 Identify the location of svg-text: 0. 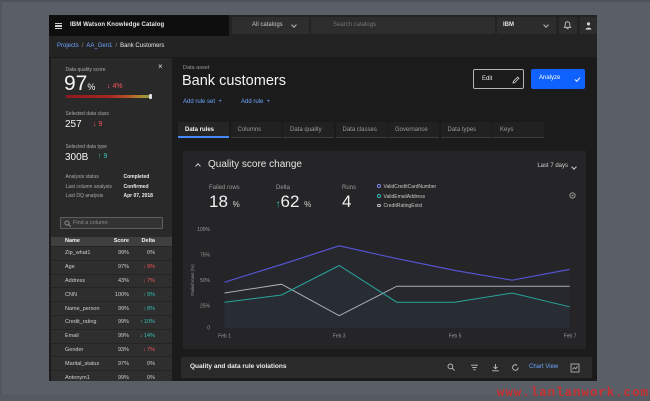
(208, 329).